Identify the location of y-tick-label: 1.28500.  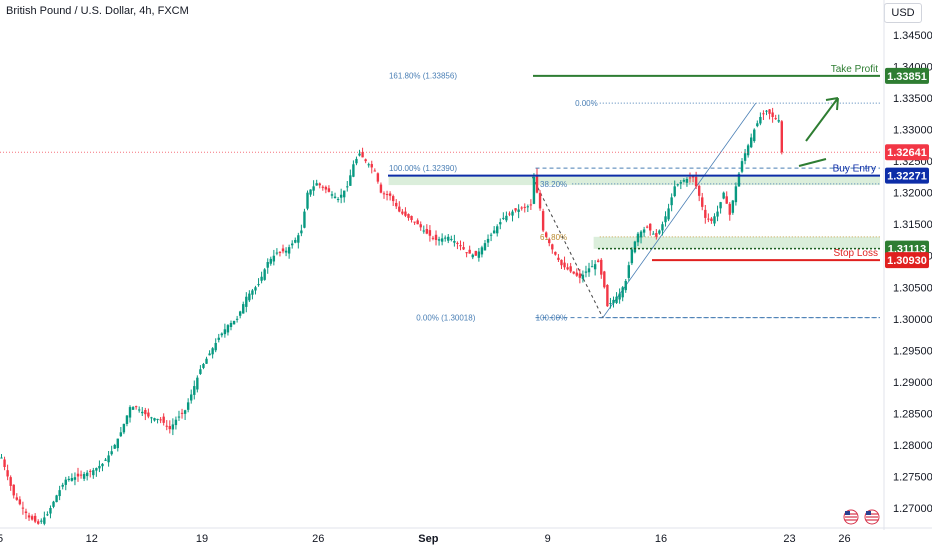
(912, 414).